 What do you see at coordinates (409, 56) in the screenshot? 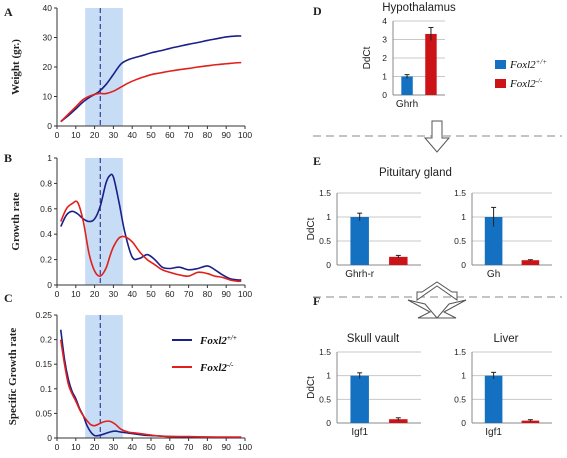
I see `bar-panel-D: 0 1 2 3 4 Ghrh DdCt Hypothalamus` at bounding box center [409, 56].